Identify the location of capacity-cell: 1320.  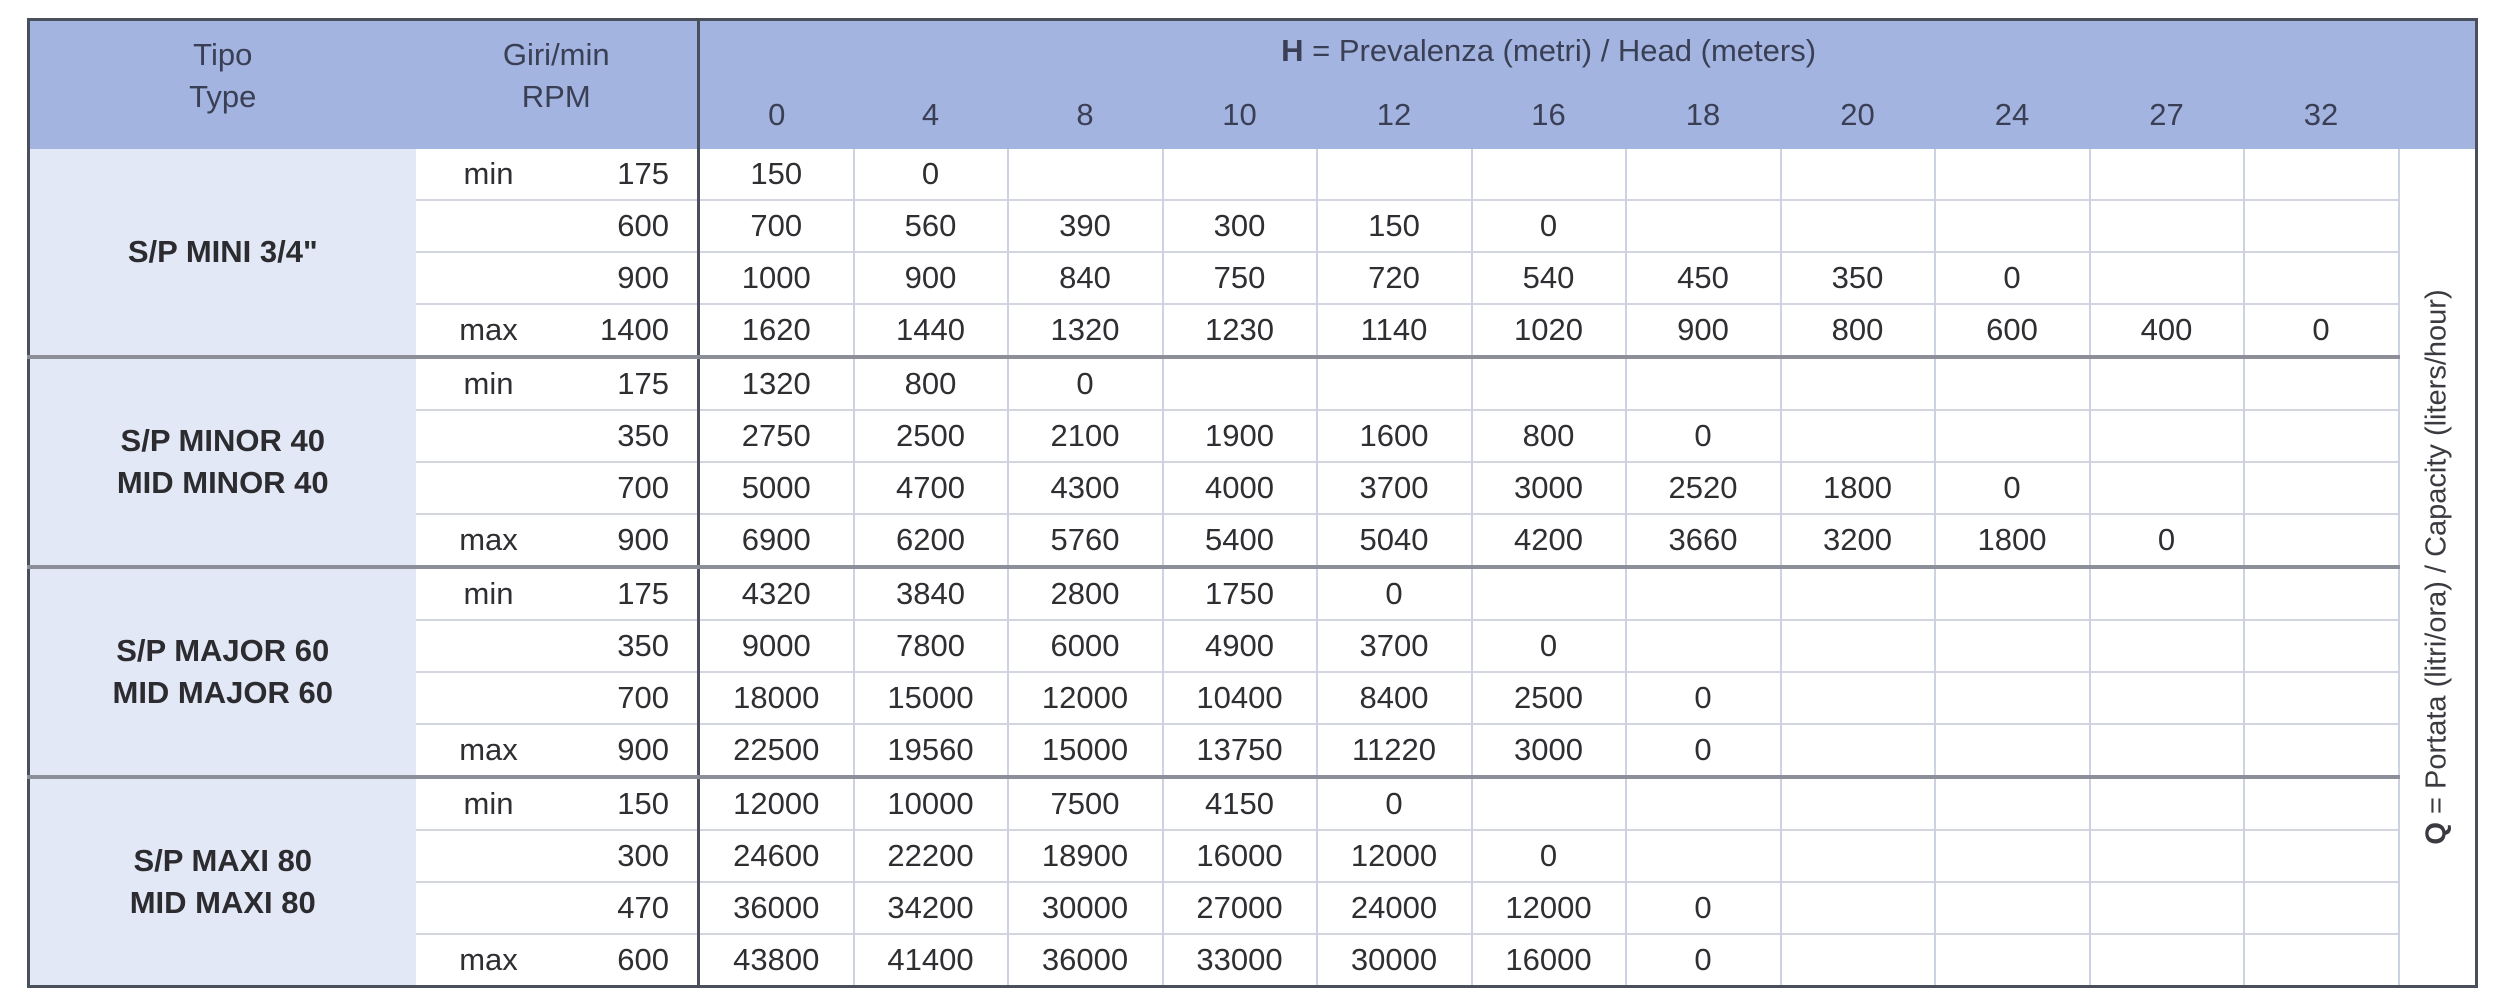
(1084, 329).